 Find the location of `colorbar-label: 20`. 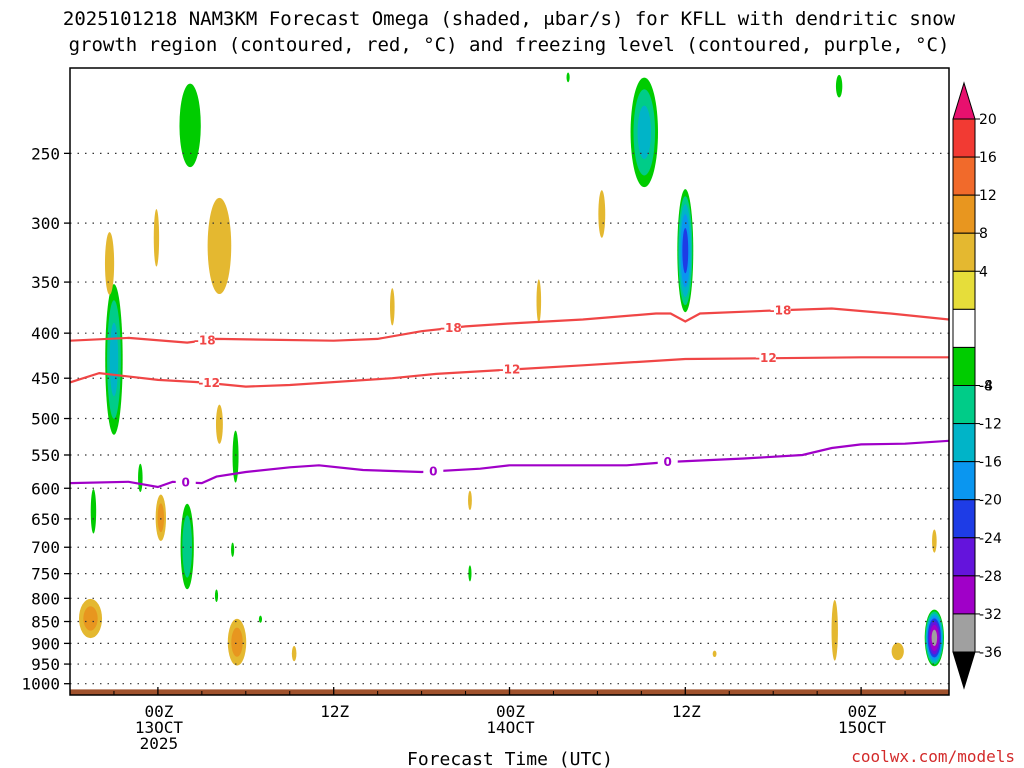

colorbar-label: 20 is located at coordinates (988, 120).